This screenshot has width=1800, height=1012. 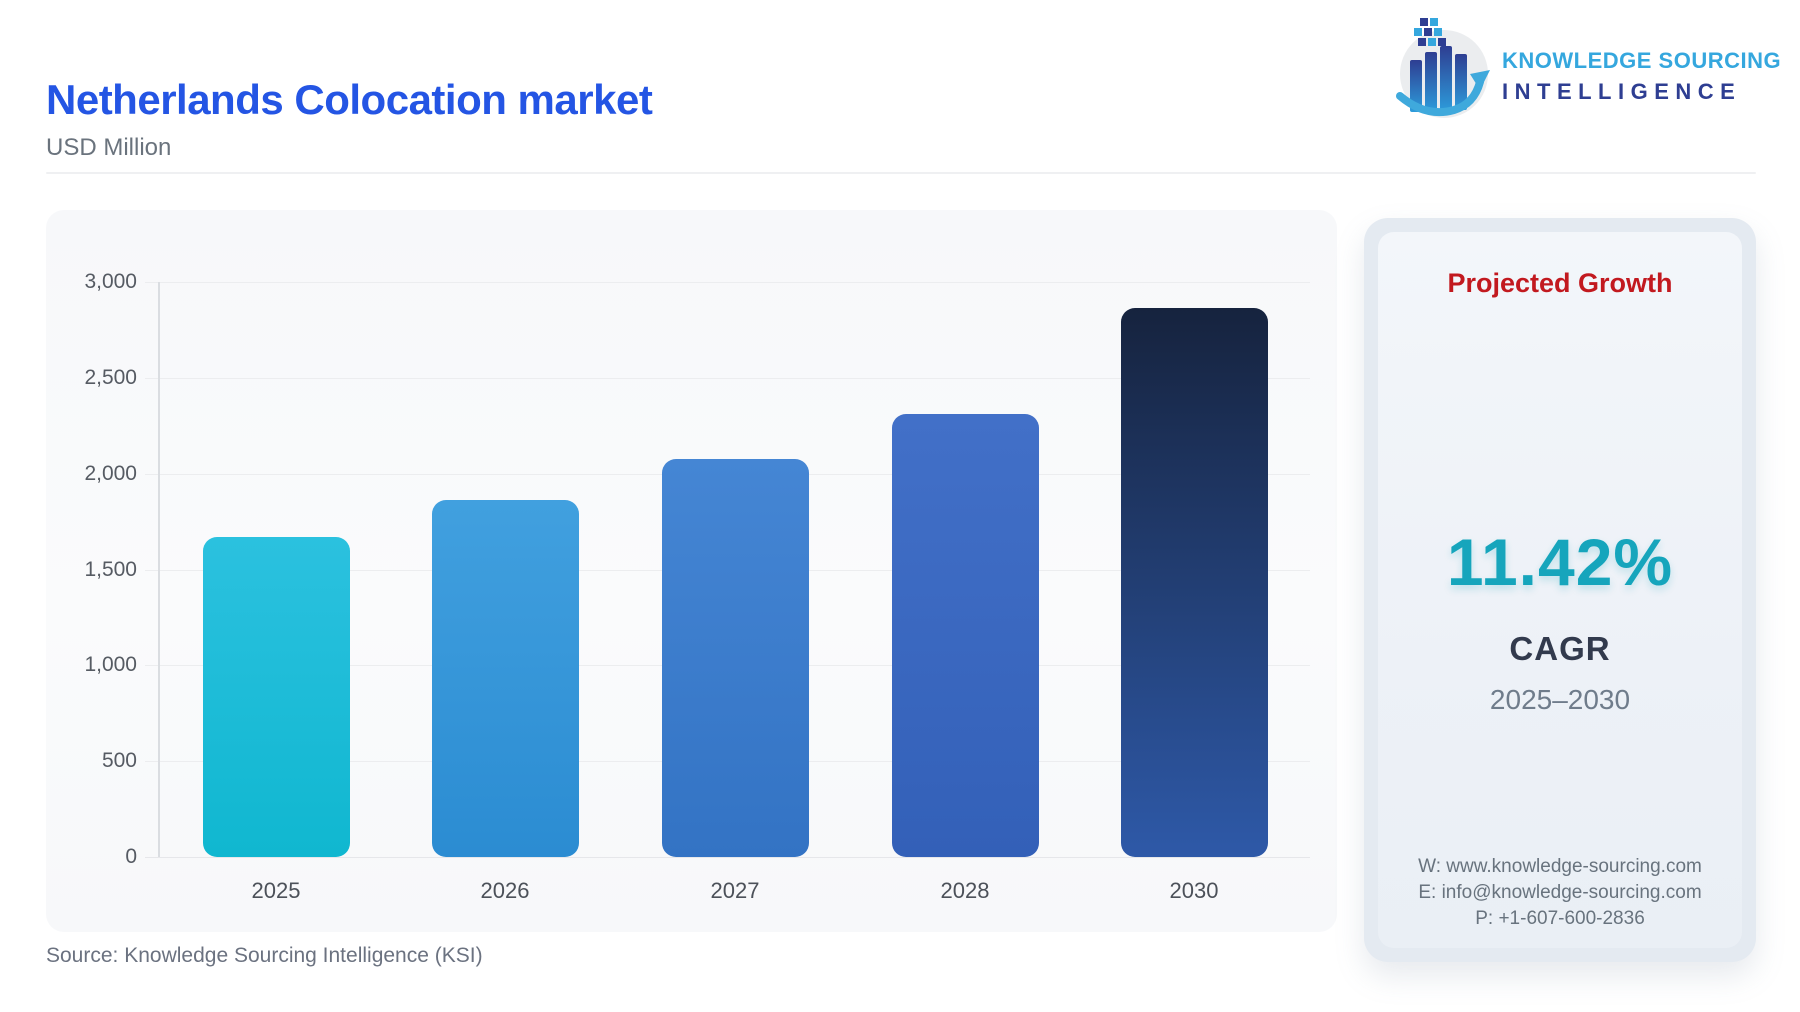 I want to click on x-axis-label-2028: 2028, so click(x=965, y=890).